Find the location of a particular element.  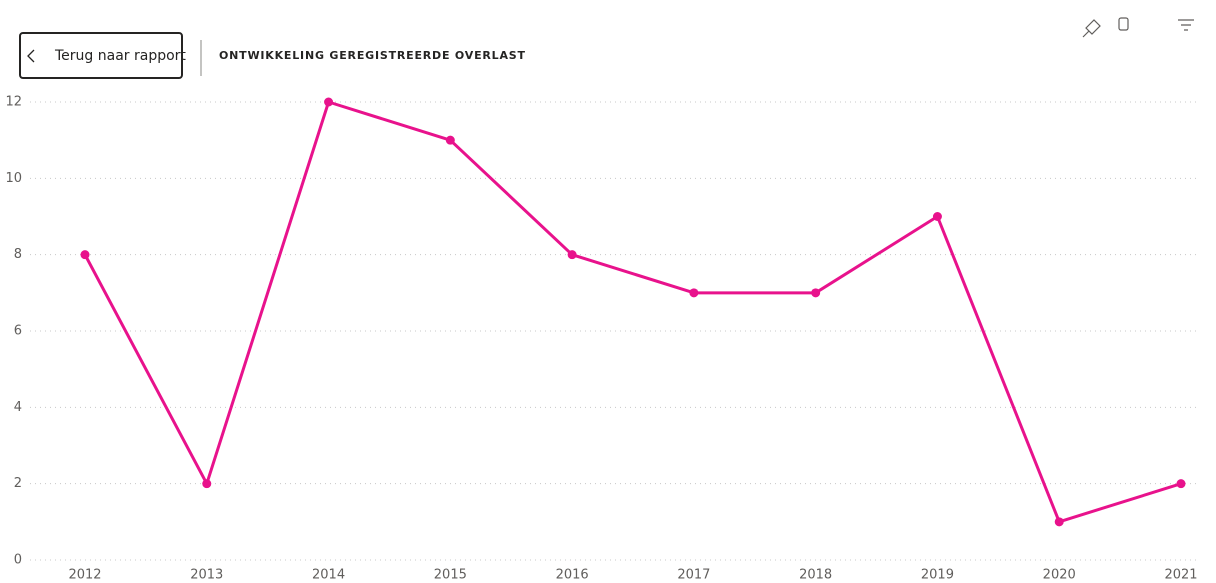

filter-icon is located at coordinates (1186, 25).